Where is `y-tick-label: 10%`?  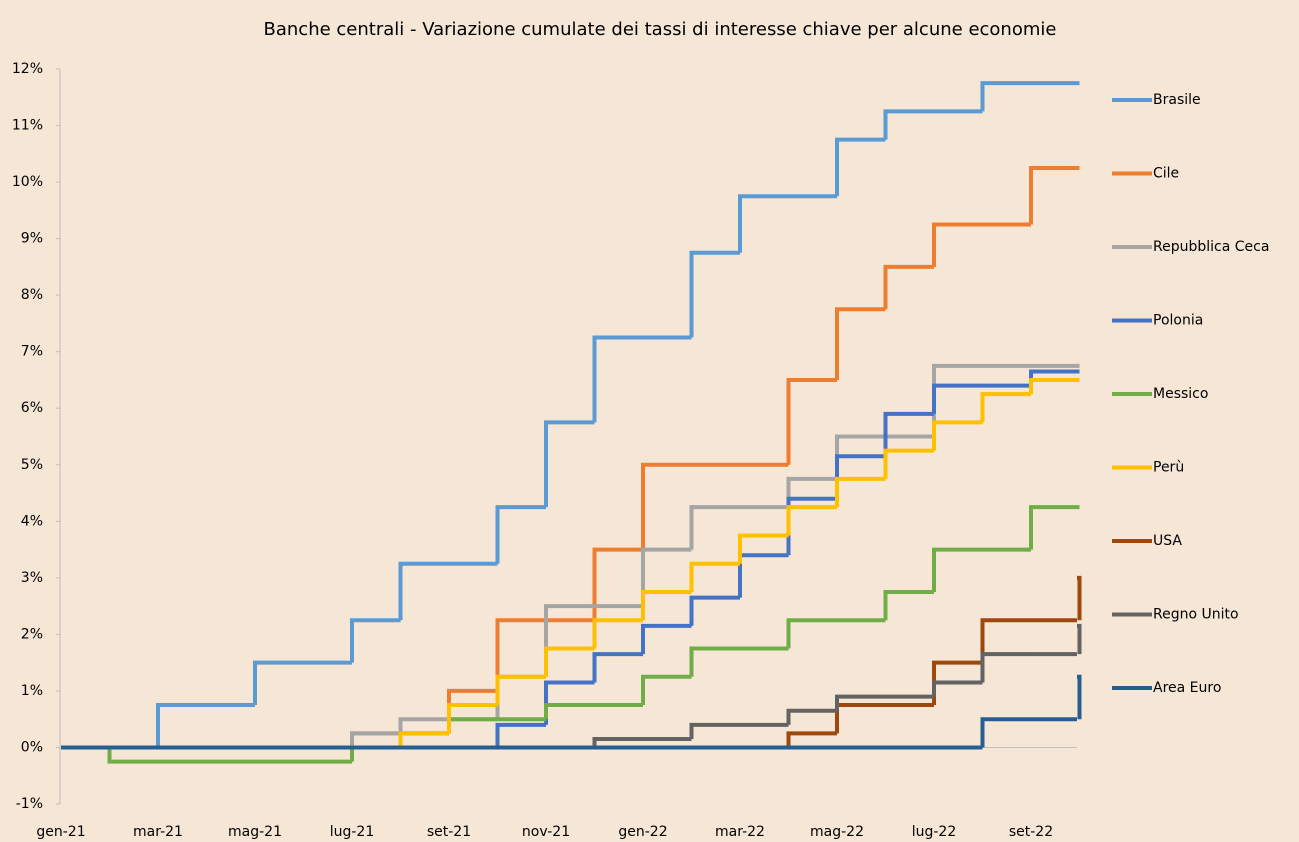
y-tick-label: 10% is located at coordinates (27, 182).